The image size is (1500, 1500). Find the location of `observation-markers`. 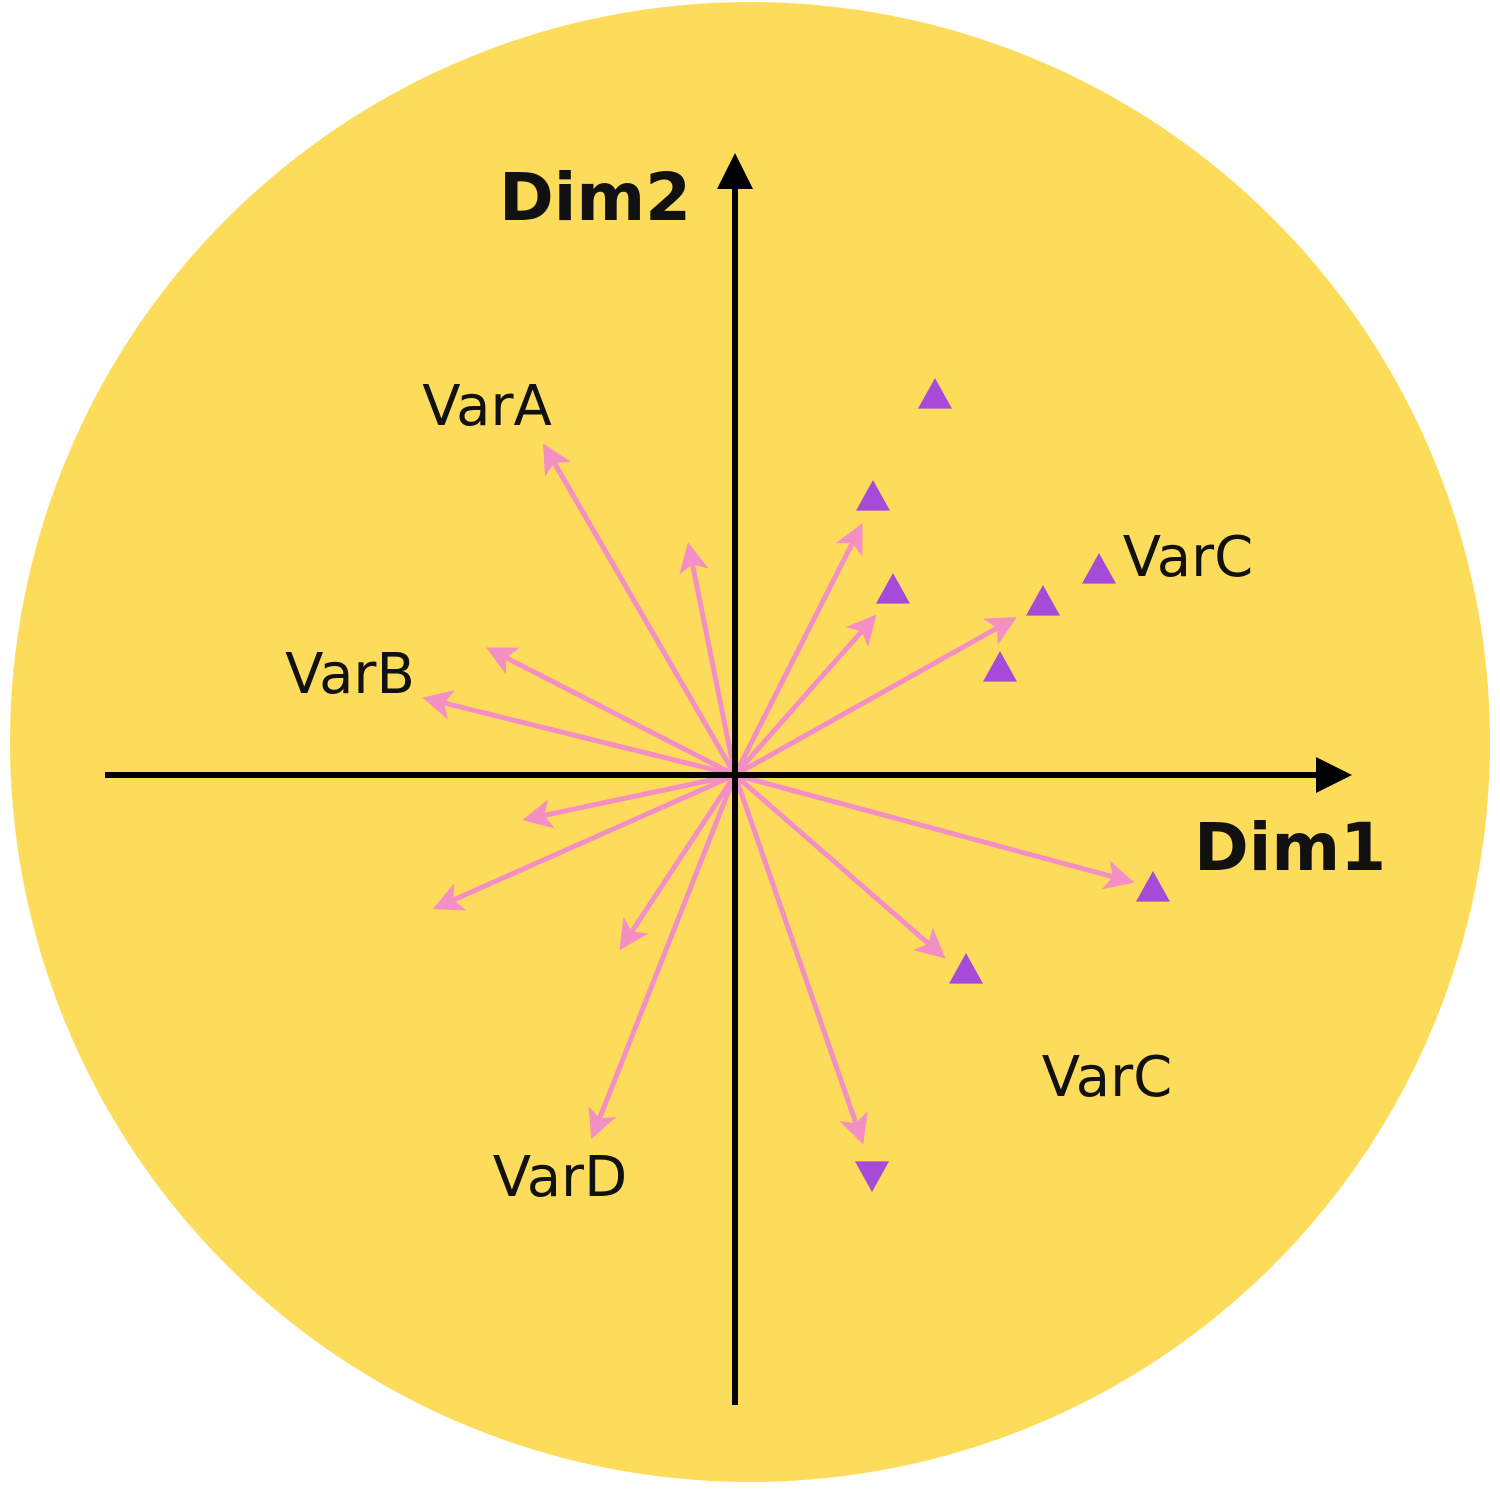

observation-markers is located at coordinates (1012, 785).